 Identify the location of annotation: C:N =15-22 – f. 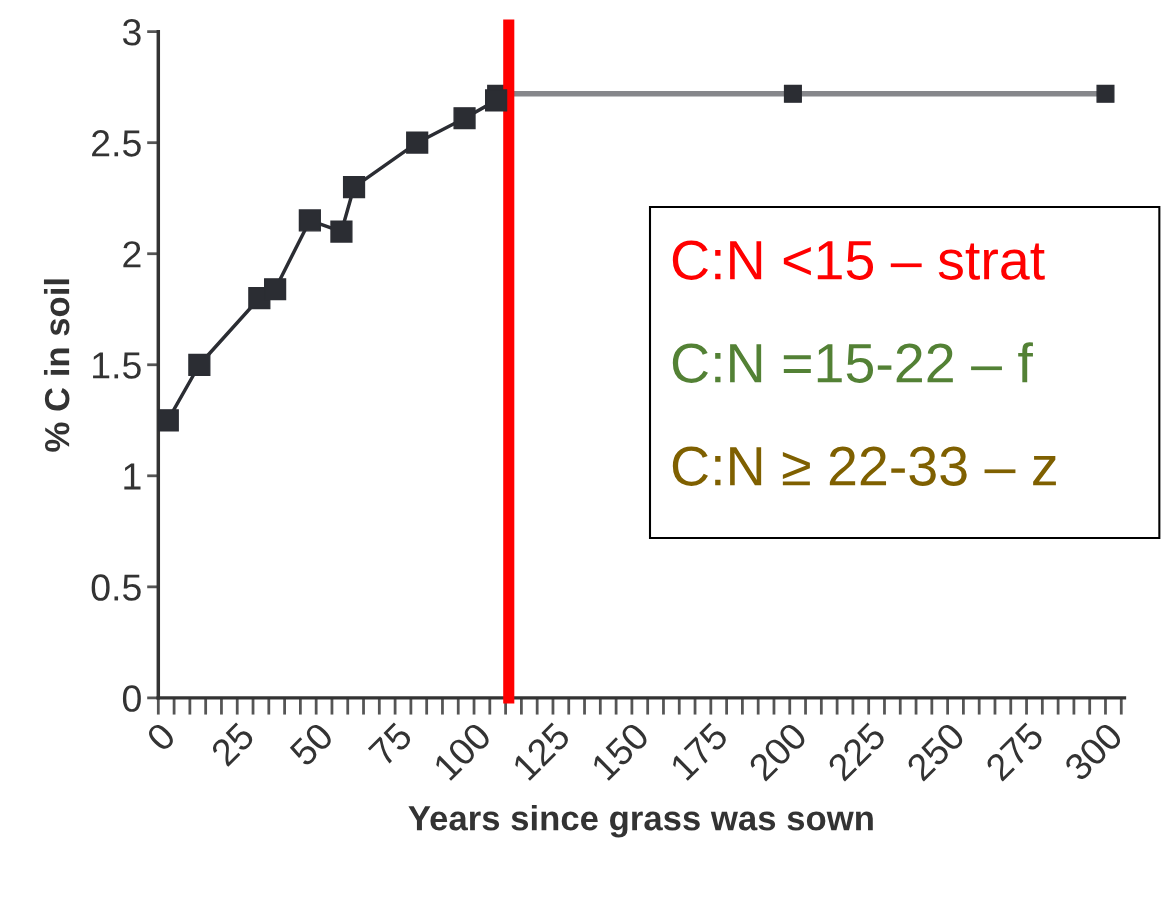
(852, 362).